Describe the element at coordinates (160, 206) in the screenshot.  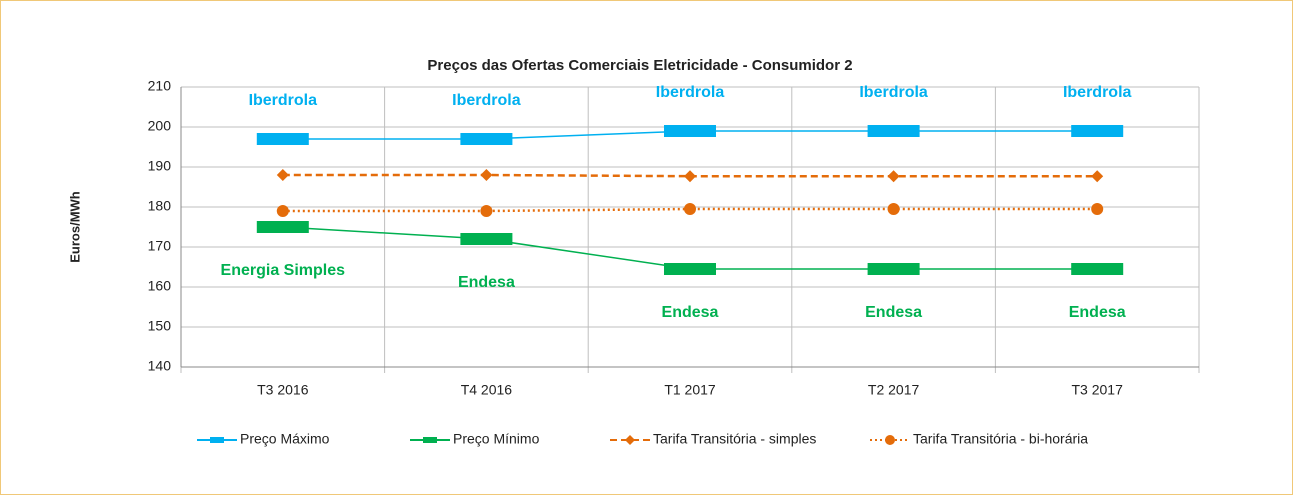
I see `y-tick-label: 180` at that location.